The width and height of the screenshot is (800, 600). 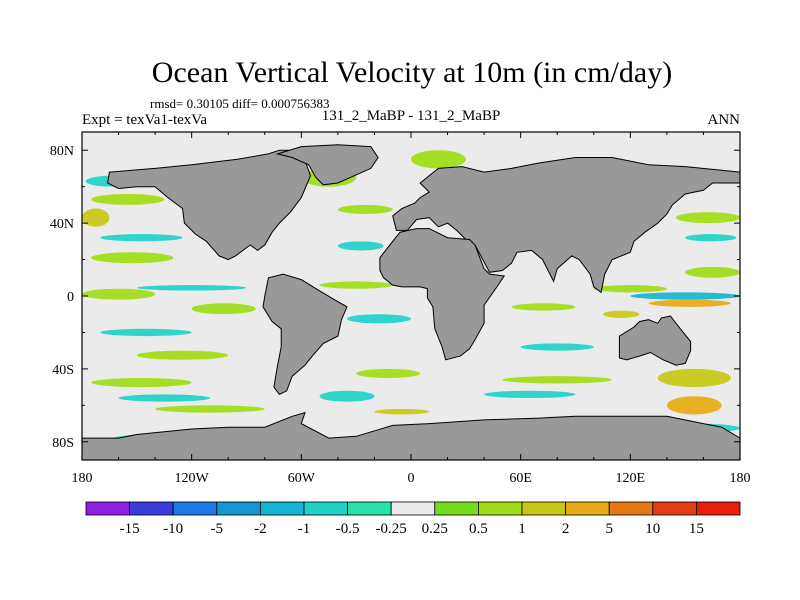 I want to click on colorbar-label-10: 2, so click(x=566, y=529).